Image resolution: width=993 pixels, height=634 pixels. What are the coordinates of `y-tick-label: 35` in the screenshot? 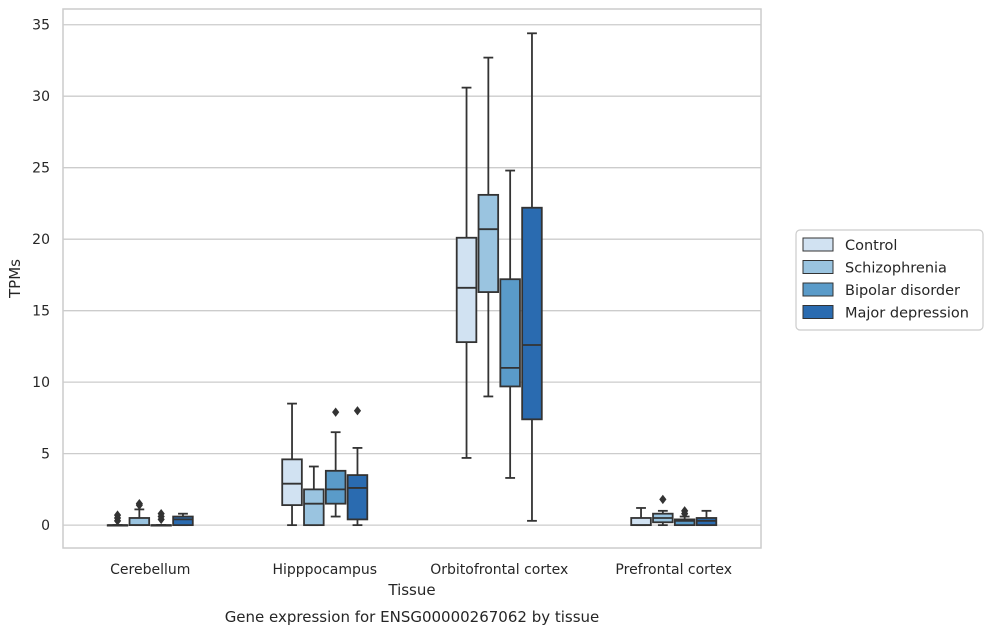 It's located at (41, 26).